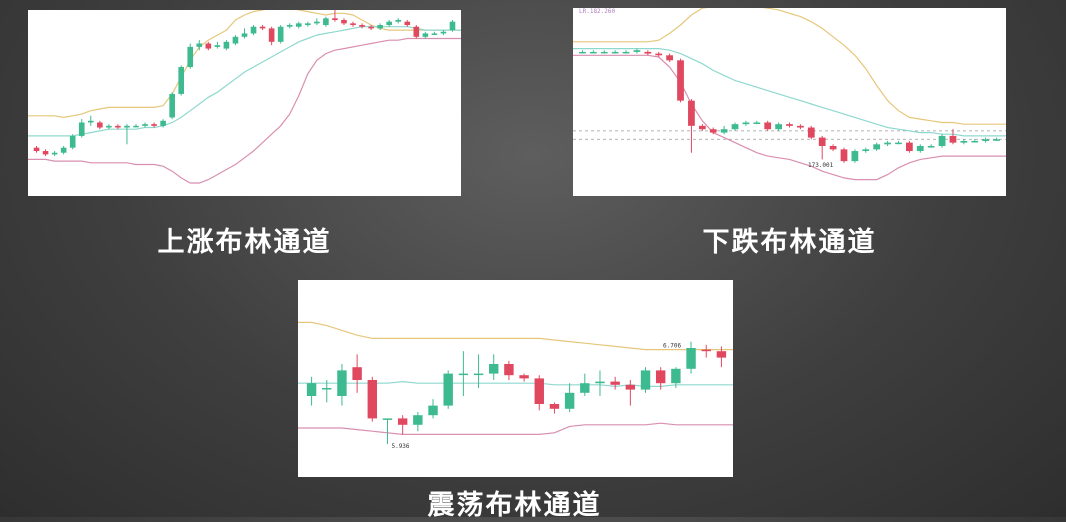 The height and width of the screenshot is (522, 1066). Describe the element at coordinates (672, 346) in the screenshot. I see `high-price-label: 6.706` at that location.